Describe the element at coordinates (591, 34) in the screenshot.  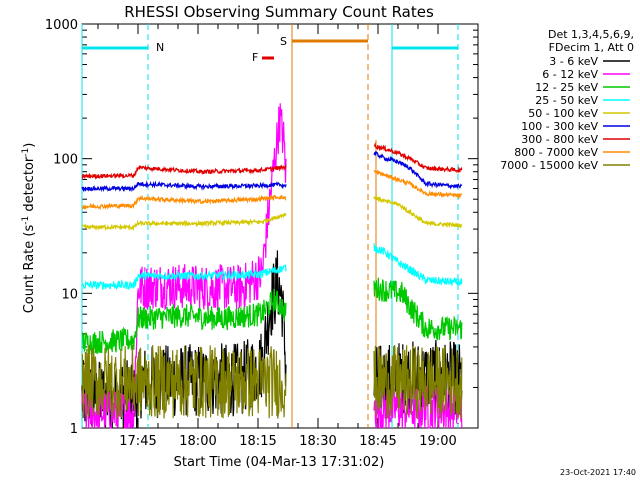
I see `legend-header-line: Det 1,3,4,5,6,9,` at that location.